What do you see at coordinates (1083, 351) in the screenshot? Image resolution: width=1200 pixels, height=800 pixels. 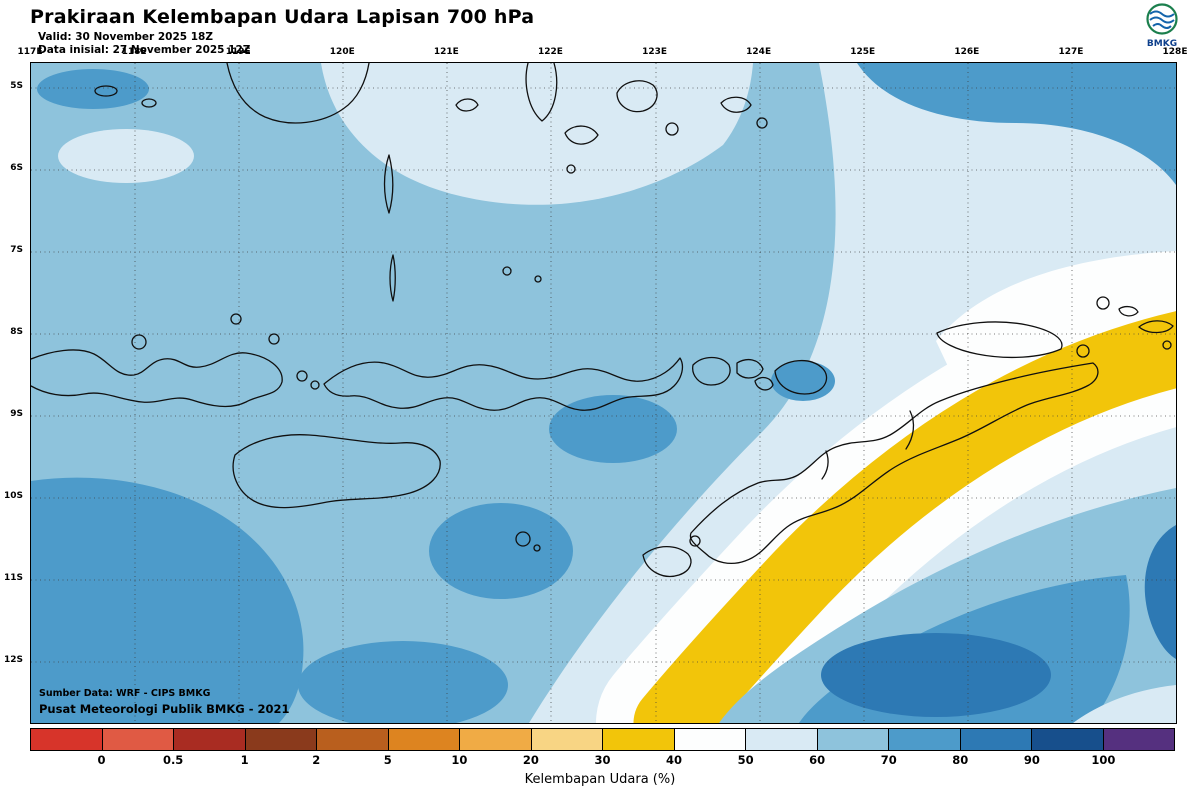 I see `coast-romang` at bounding box center [1083, 351].